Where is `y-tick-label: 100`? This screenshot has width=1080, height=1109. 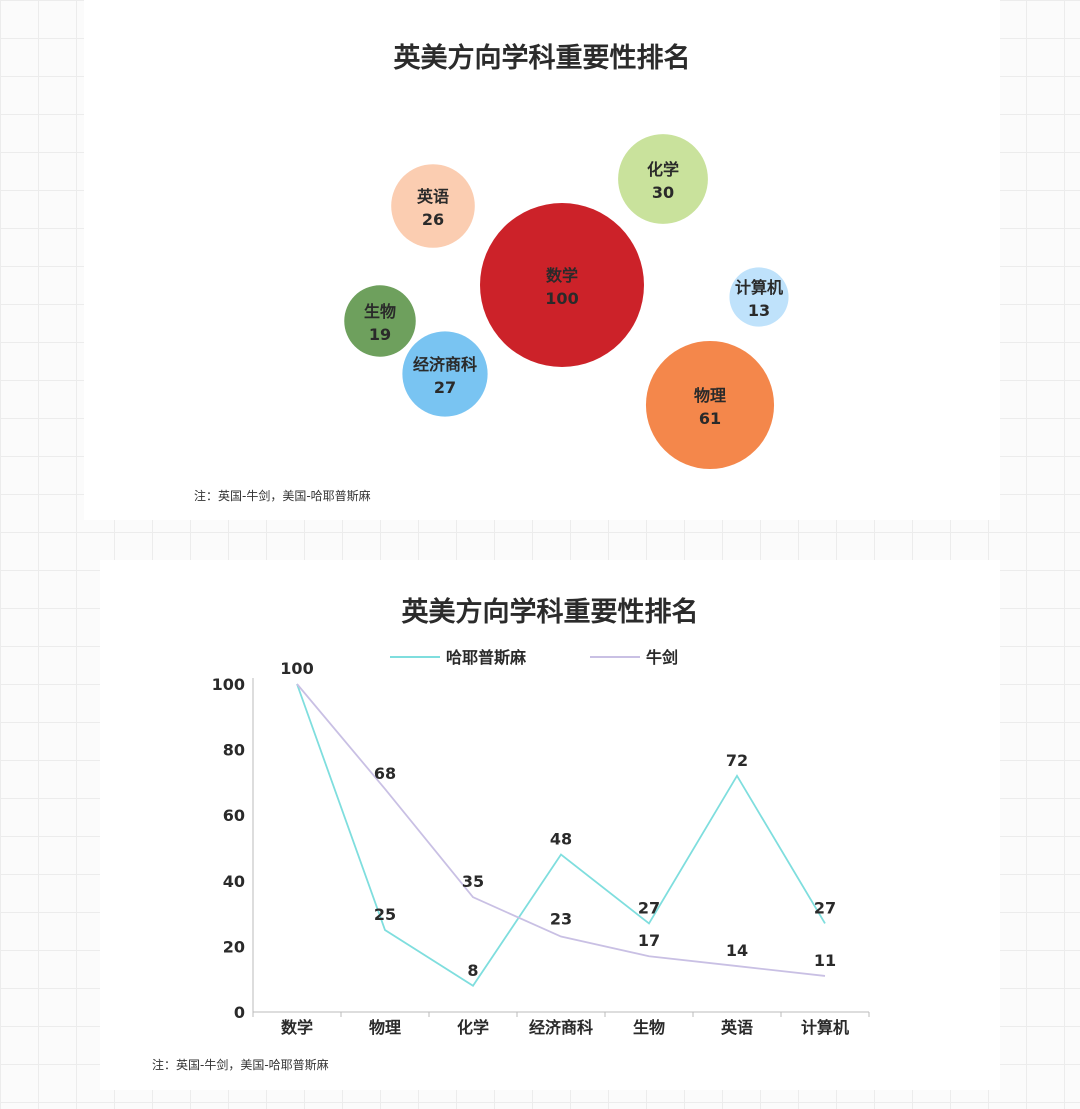 y-tick-label: 100 is located at coordinates (228, 684).